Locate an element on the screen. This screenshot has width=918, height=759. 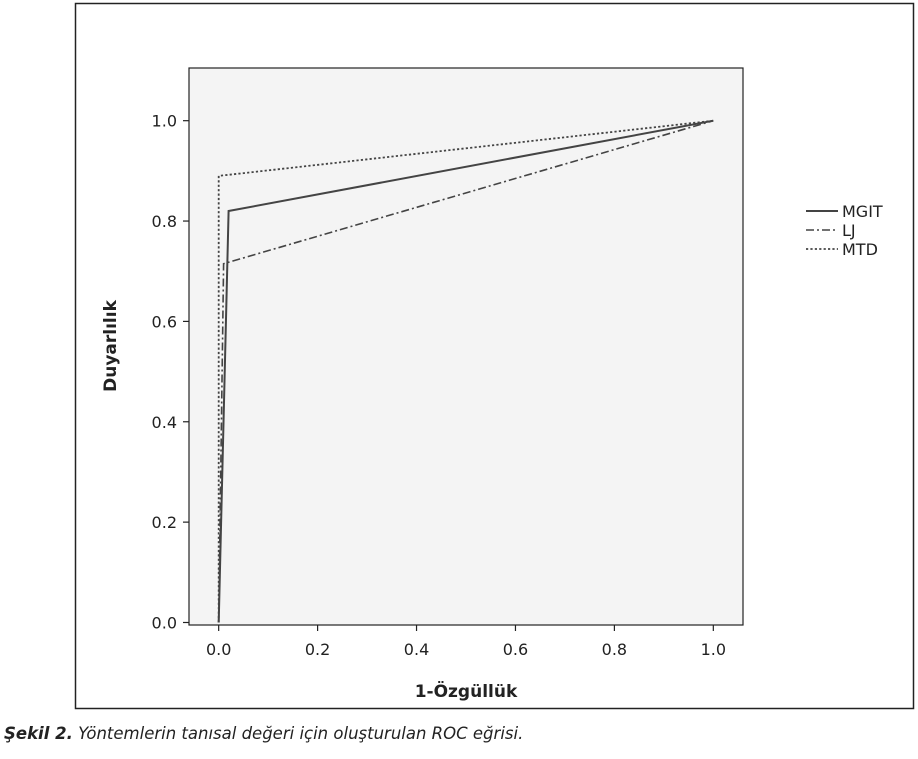
y-axis-label: Duyarlılık is located at coordinates (111, 345).